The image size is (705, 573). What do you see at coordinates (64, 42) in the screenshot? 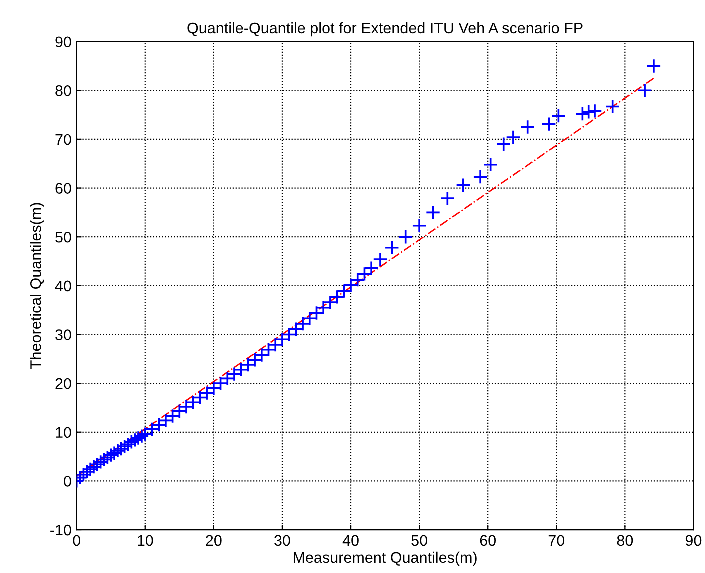
I see `y-tick-label: 90` at bounding box center [64, 42].